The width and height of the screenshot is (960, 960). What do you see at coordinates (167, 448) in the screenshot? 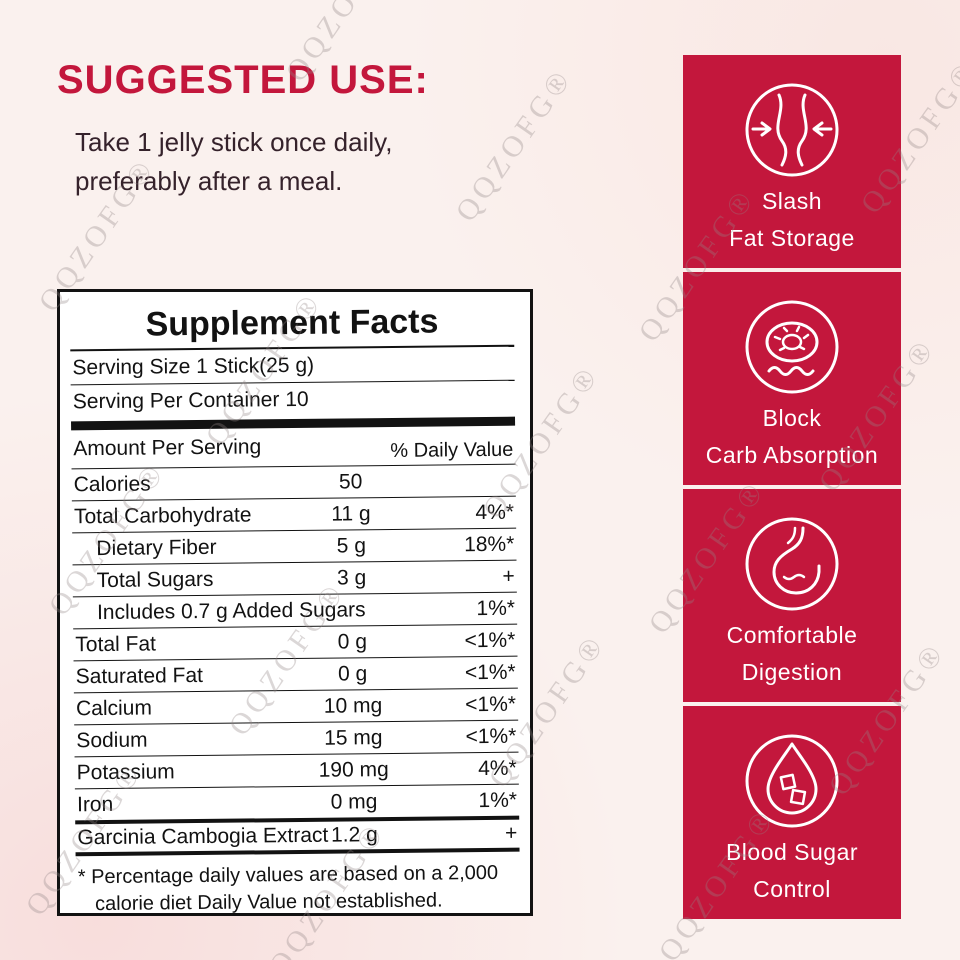
I see `amount-per-serving-header: Amount Per Serving` at bounding box center [167, 448].